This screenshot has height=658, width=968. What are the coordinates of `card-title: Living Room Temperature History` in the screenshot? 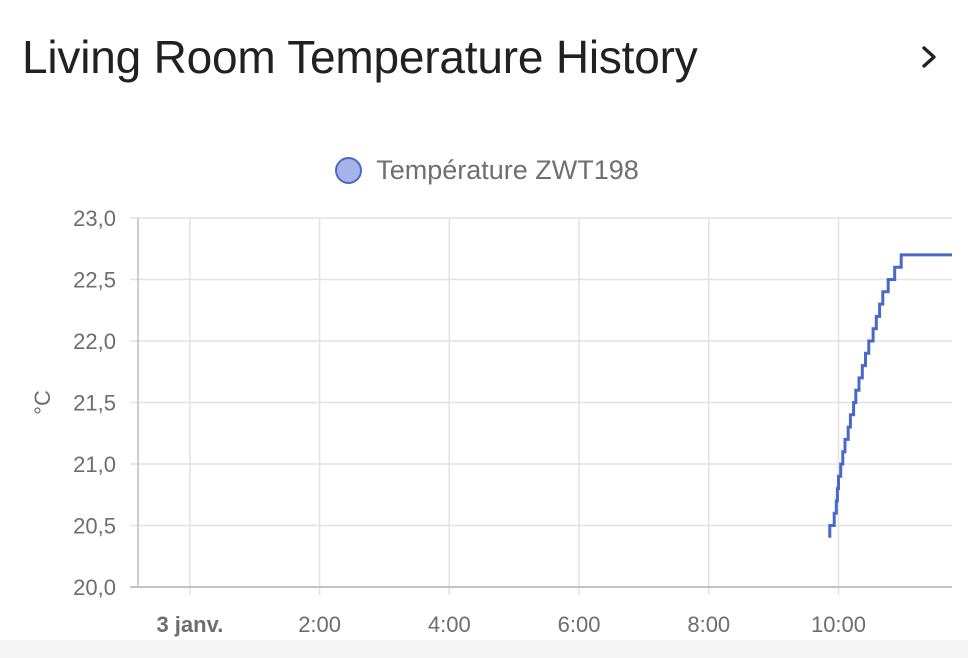 It's located at (360, 57).